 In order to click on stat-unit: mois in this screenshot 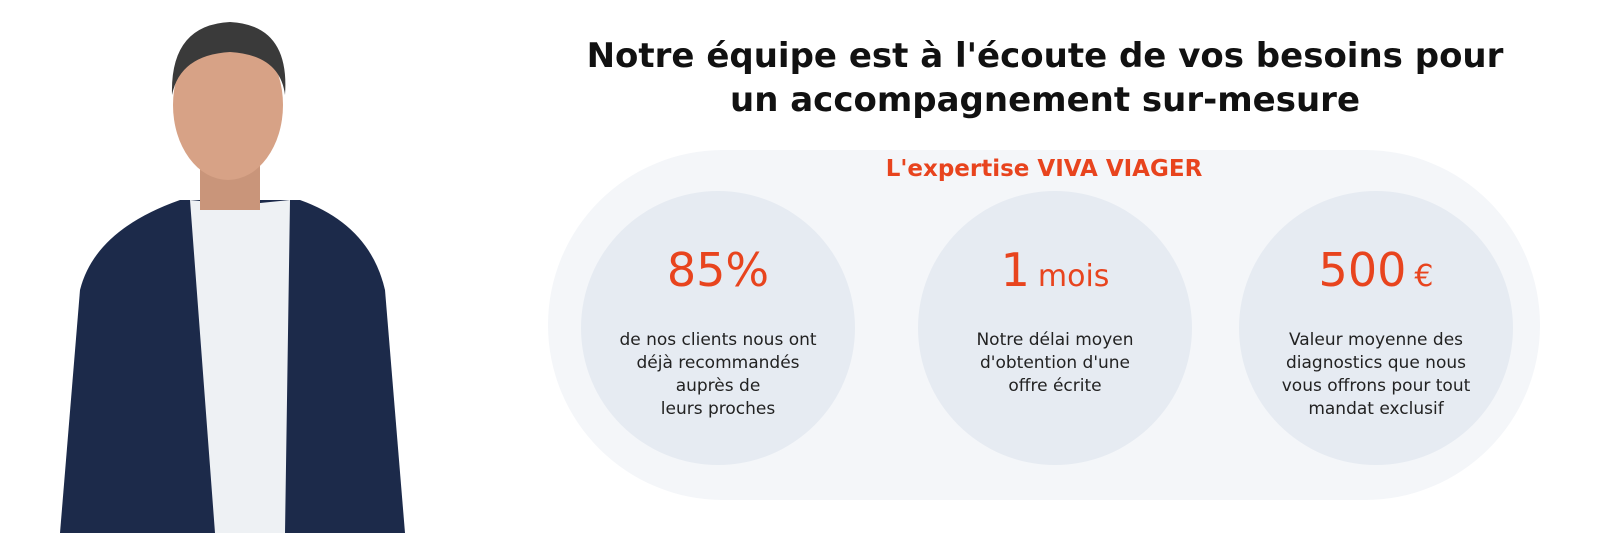, I will do `click(1073, 276)`.